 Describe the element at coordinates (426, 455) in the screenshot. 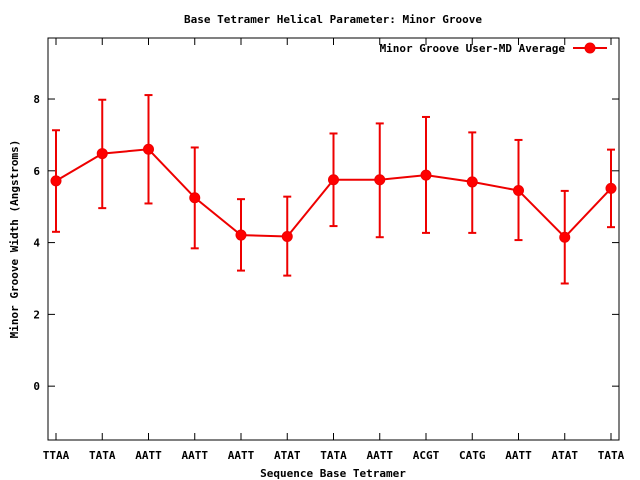

I see `x-tick-label: ACGT` at that location.